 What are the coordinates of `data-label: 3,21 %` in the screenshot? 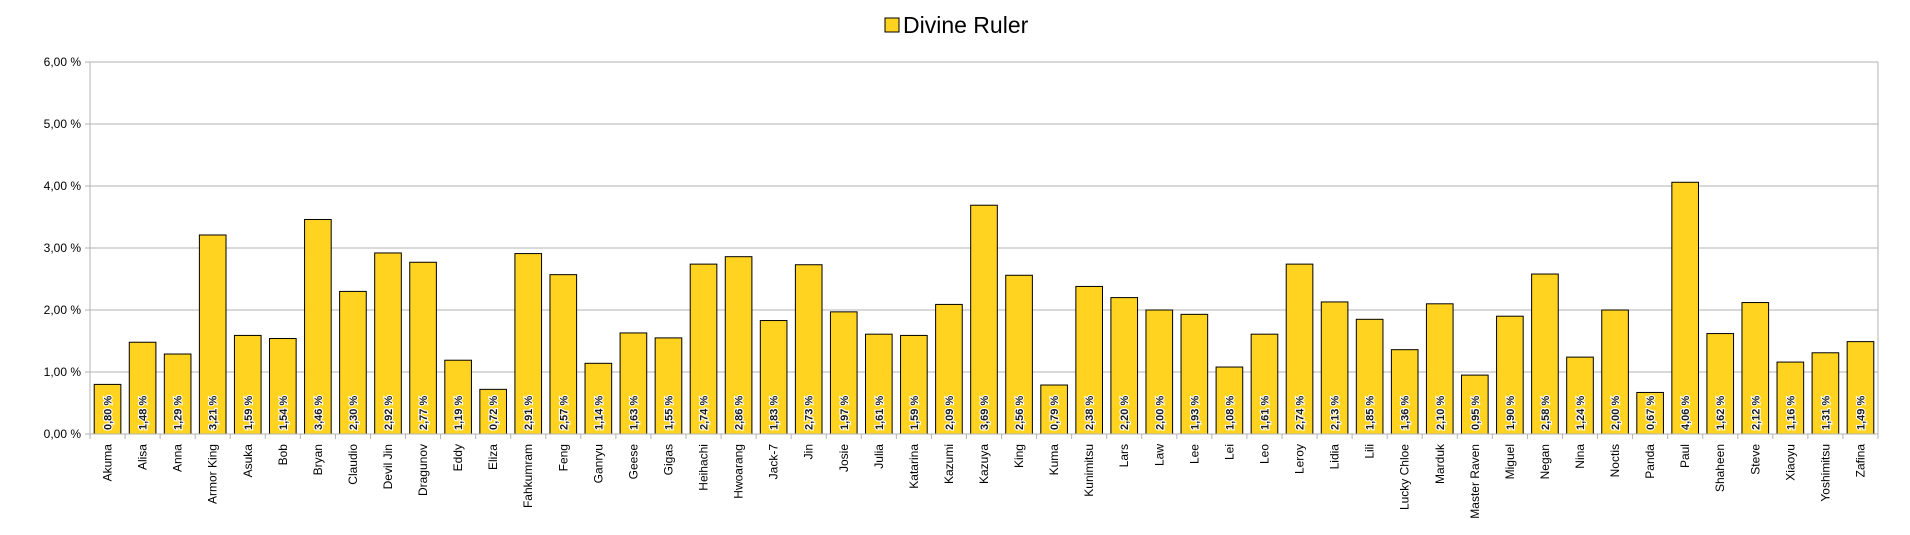 It's located at (214, 413).